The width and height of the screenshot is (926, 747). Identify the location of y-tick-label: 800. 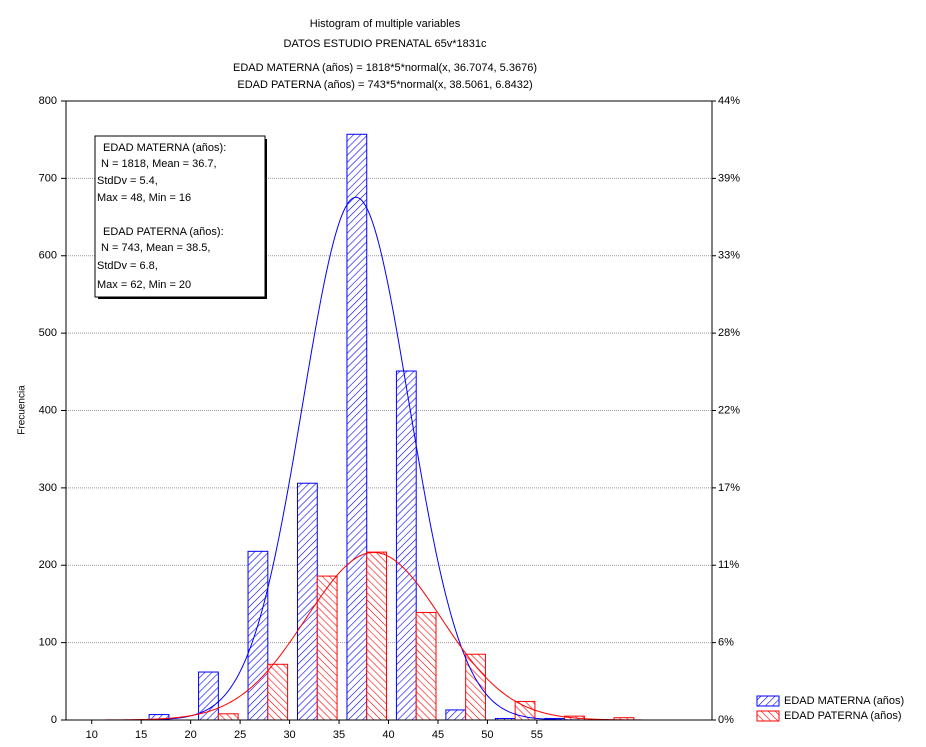
(48, 101).